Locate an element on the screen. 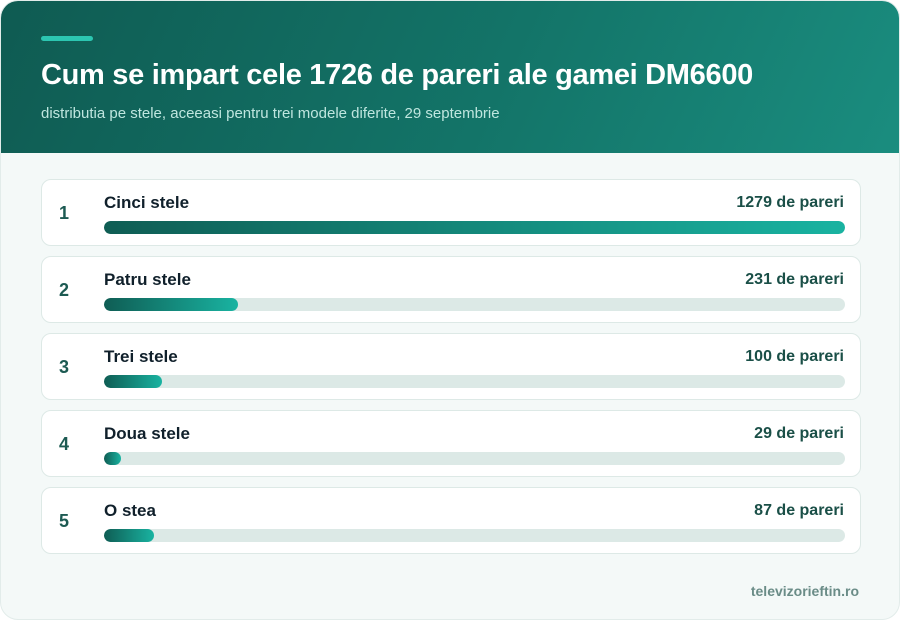 This screenshot has width=900, height=620. bar-category-label: Patru stele is located at coordinates (147, 279).